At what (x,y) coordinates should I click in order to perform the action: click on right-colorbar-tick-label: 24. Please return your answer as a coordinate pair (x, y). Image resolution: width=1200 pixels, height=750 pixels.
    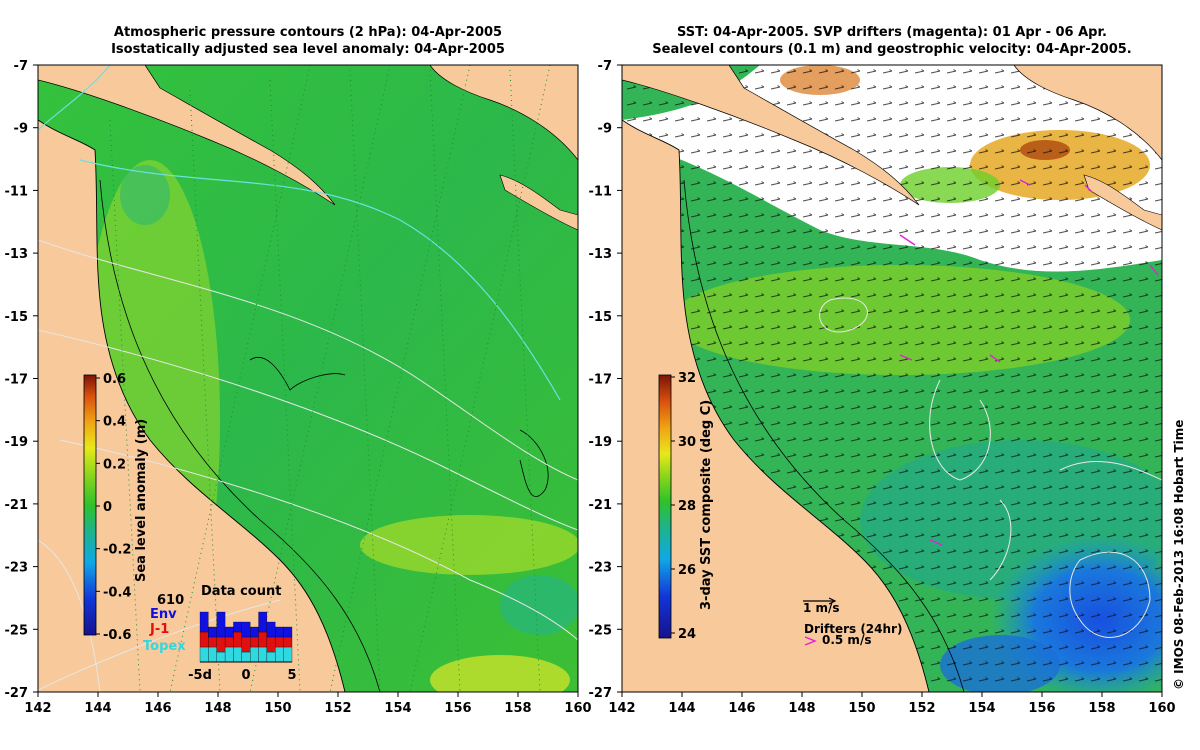
    Looking at the image, I should click on (687, 634).